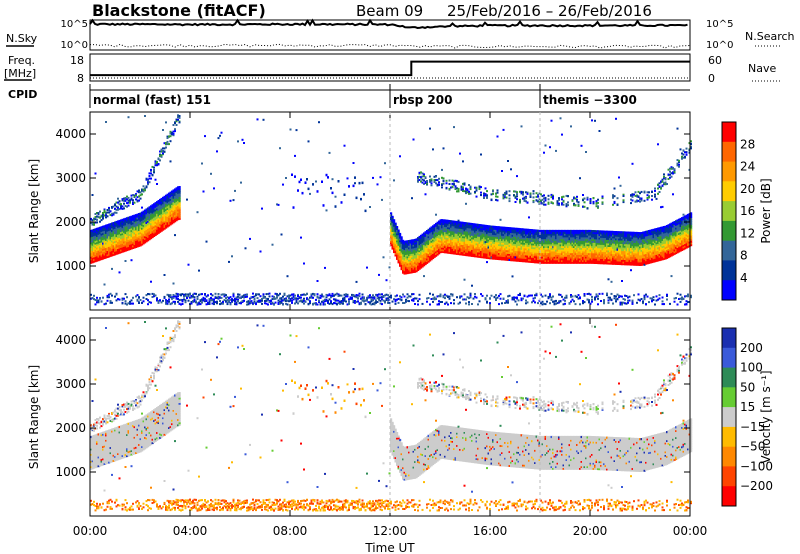  What do you see at coordinates (179, 10) in the screenshot?
I see `station-title: Blackstone (fitACF)` at bounding box center [179, 10].